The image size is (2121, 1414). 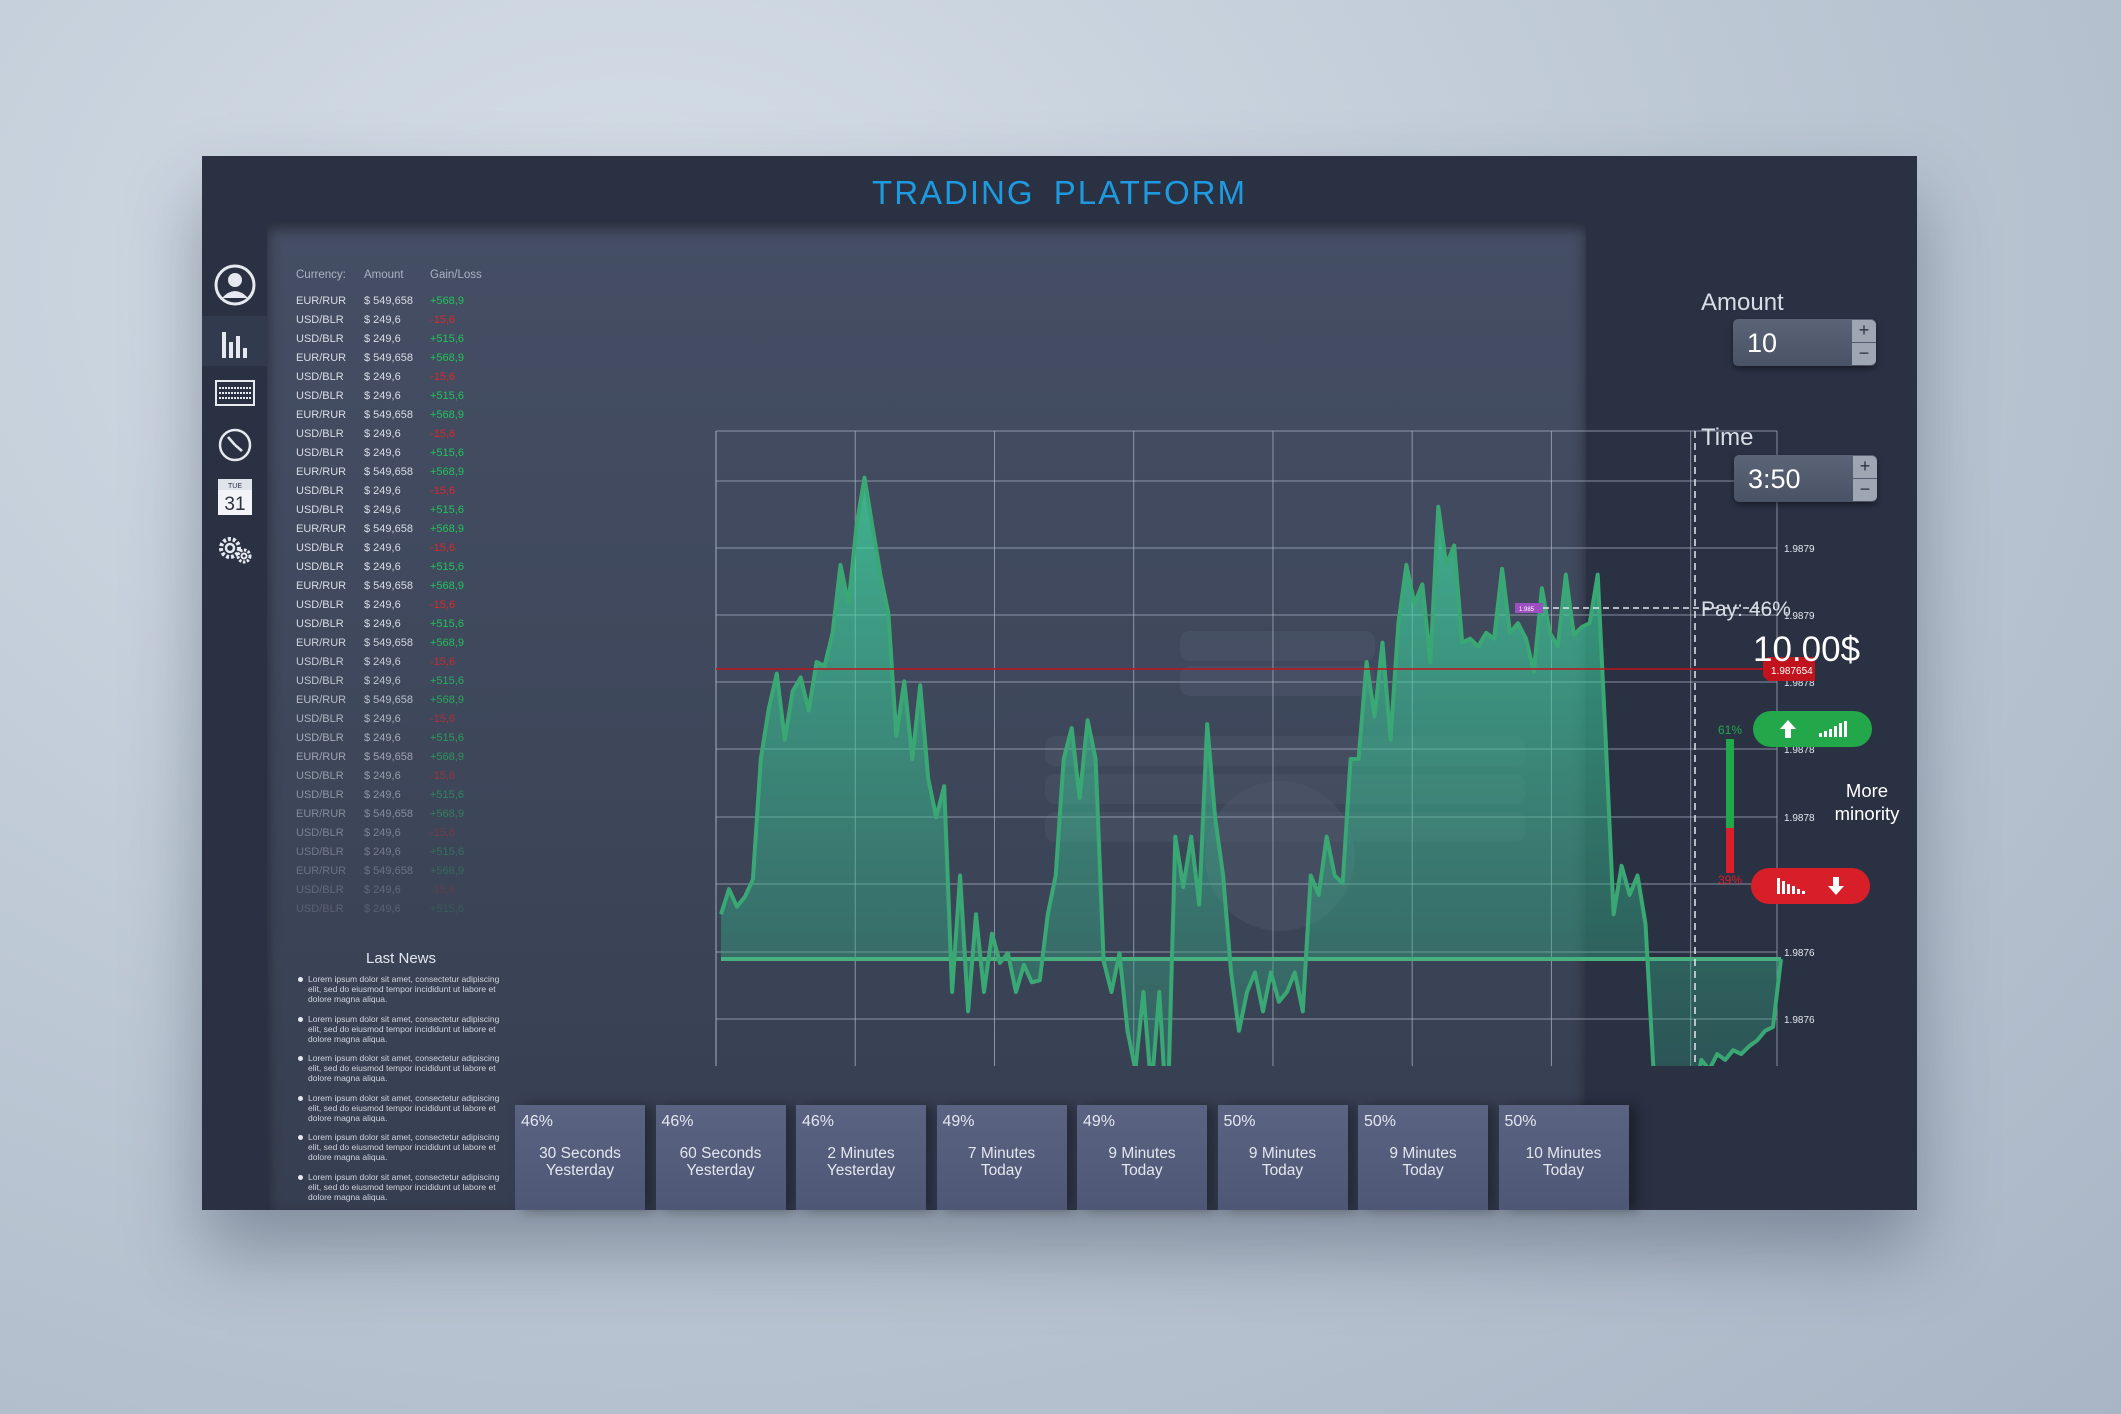 I want to click on expiry-duration: 2 Minutes, so click(x=861, y=1153).